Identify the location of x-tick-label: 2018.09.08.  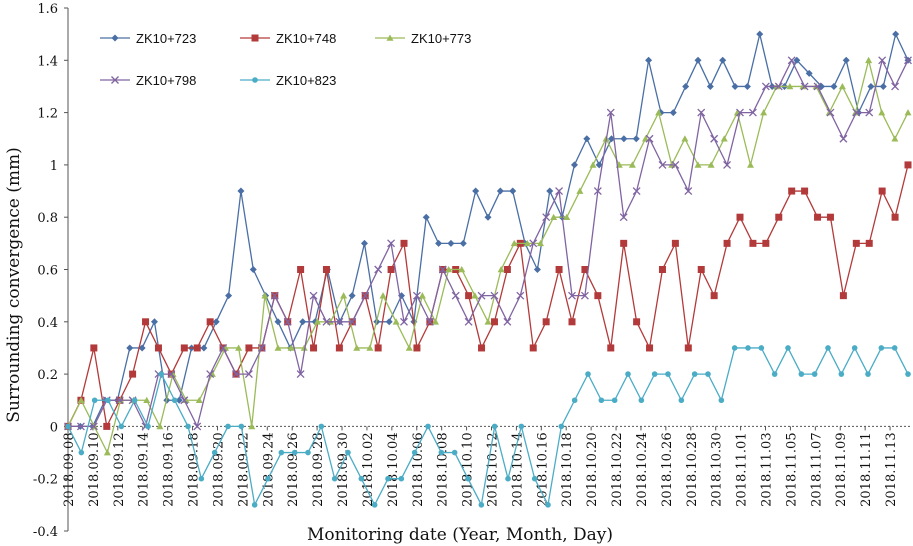
(69, 469).